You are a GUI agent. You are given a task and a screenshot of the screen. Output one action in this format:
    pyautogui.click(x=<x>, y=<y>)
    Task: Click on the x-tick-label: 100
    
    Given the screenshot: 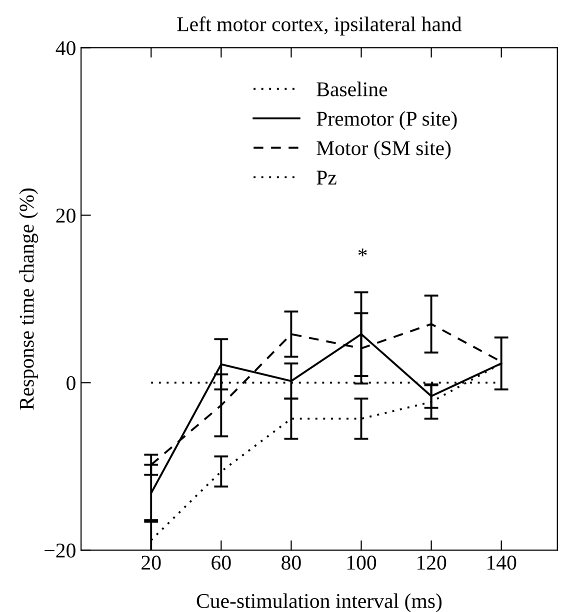 What is the action you would take?
    pyautogui.click(x=361, y=563)
    